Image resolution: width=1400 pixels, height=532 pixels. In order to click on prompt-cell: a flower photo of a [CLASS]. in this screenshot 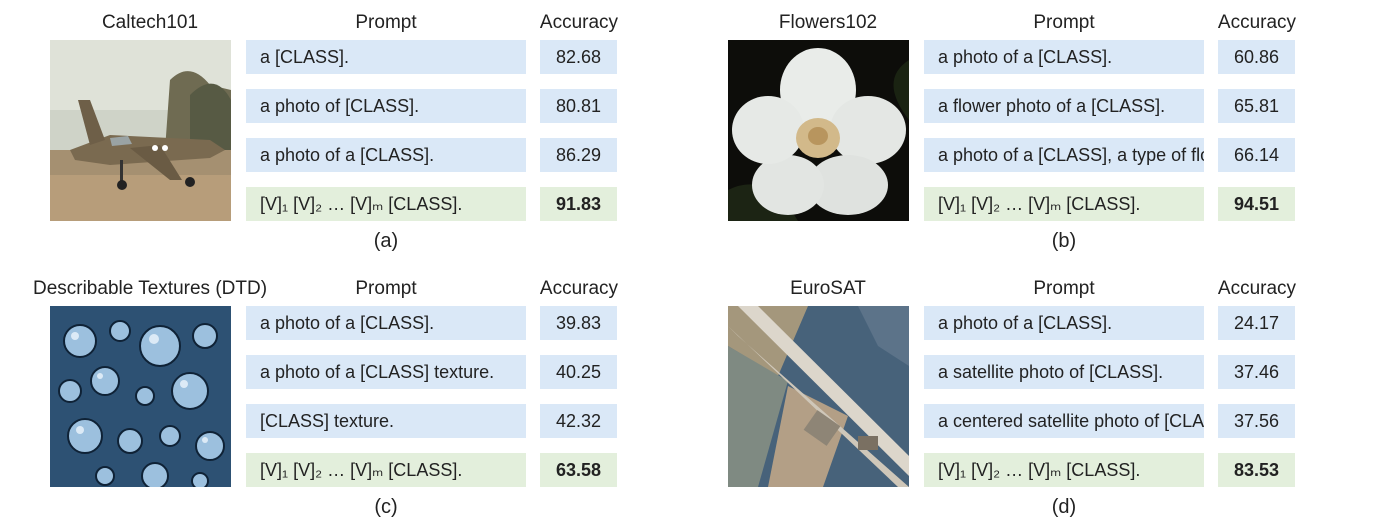, I will do `click(1064, 106)`.